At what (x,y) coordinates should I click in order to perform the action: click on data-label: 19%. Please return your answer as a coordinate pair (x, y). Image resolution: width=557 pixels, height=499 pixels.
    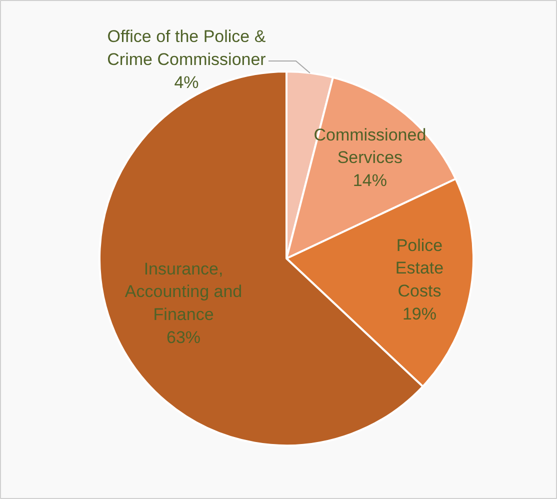
    Looking at the image, I should click on (419, 314).